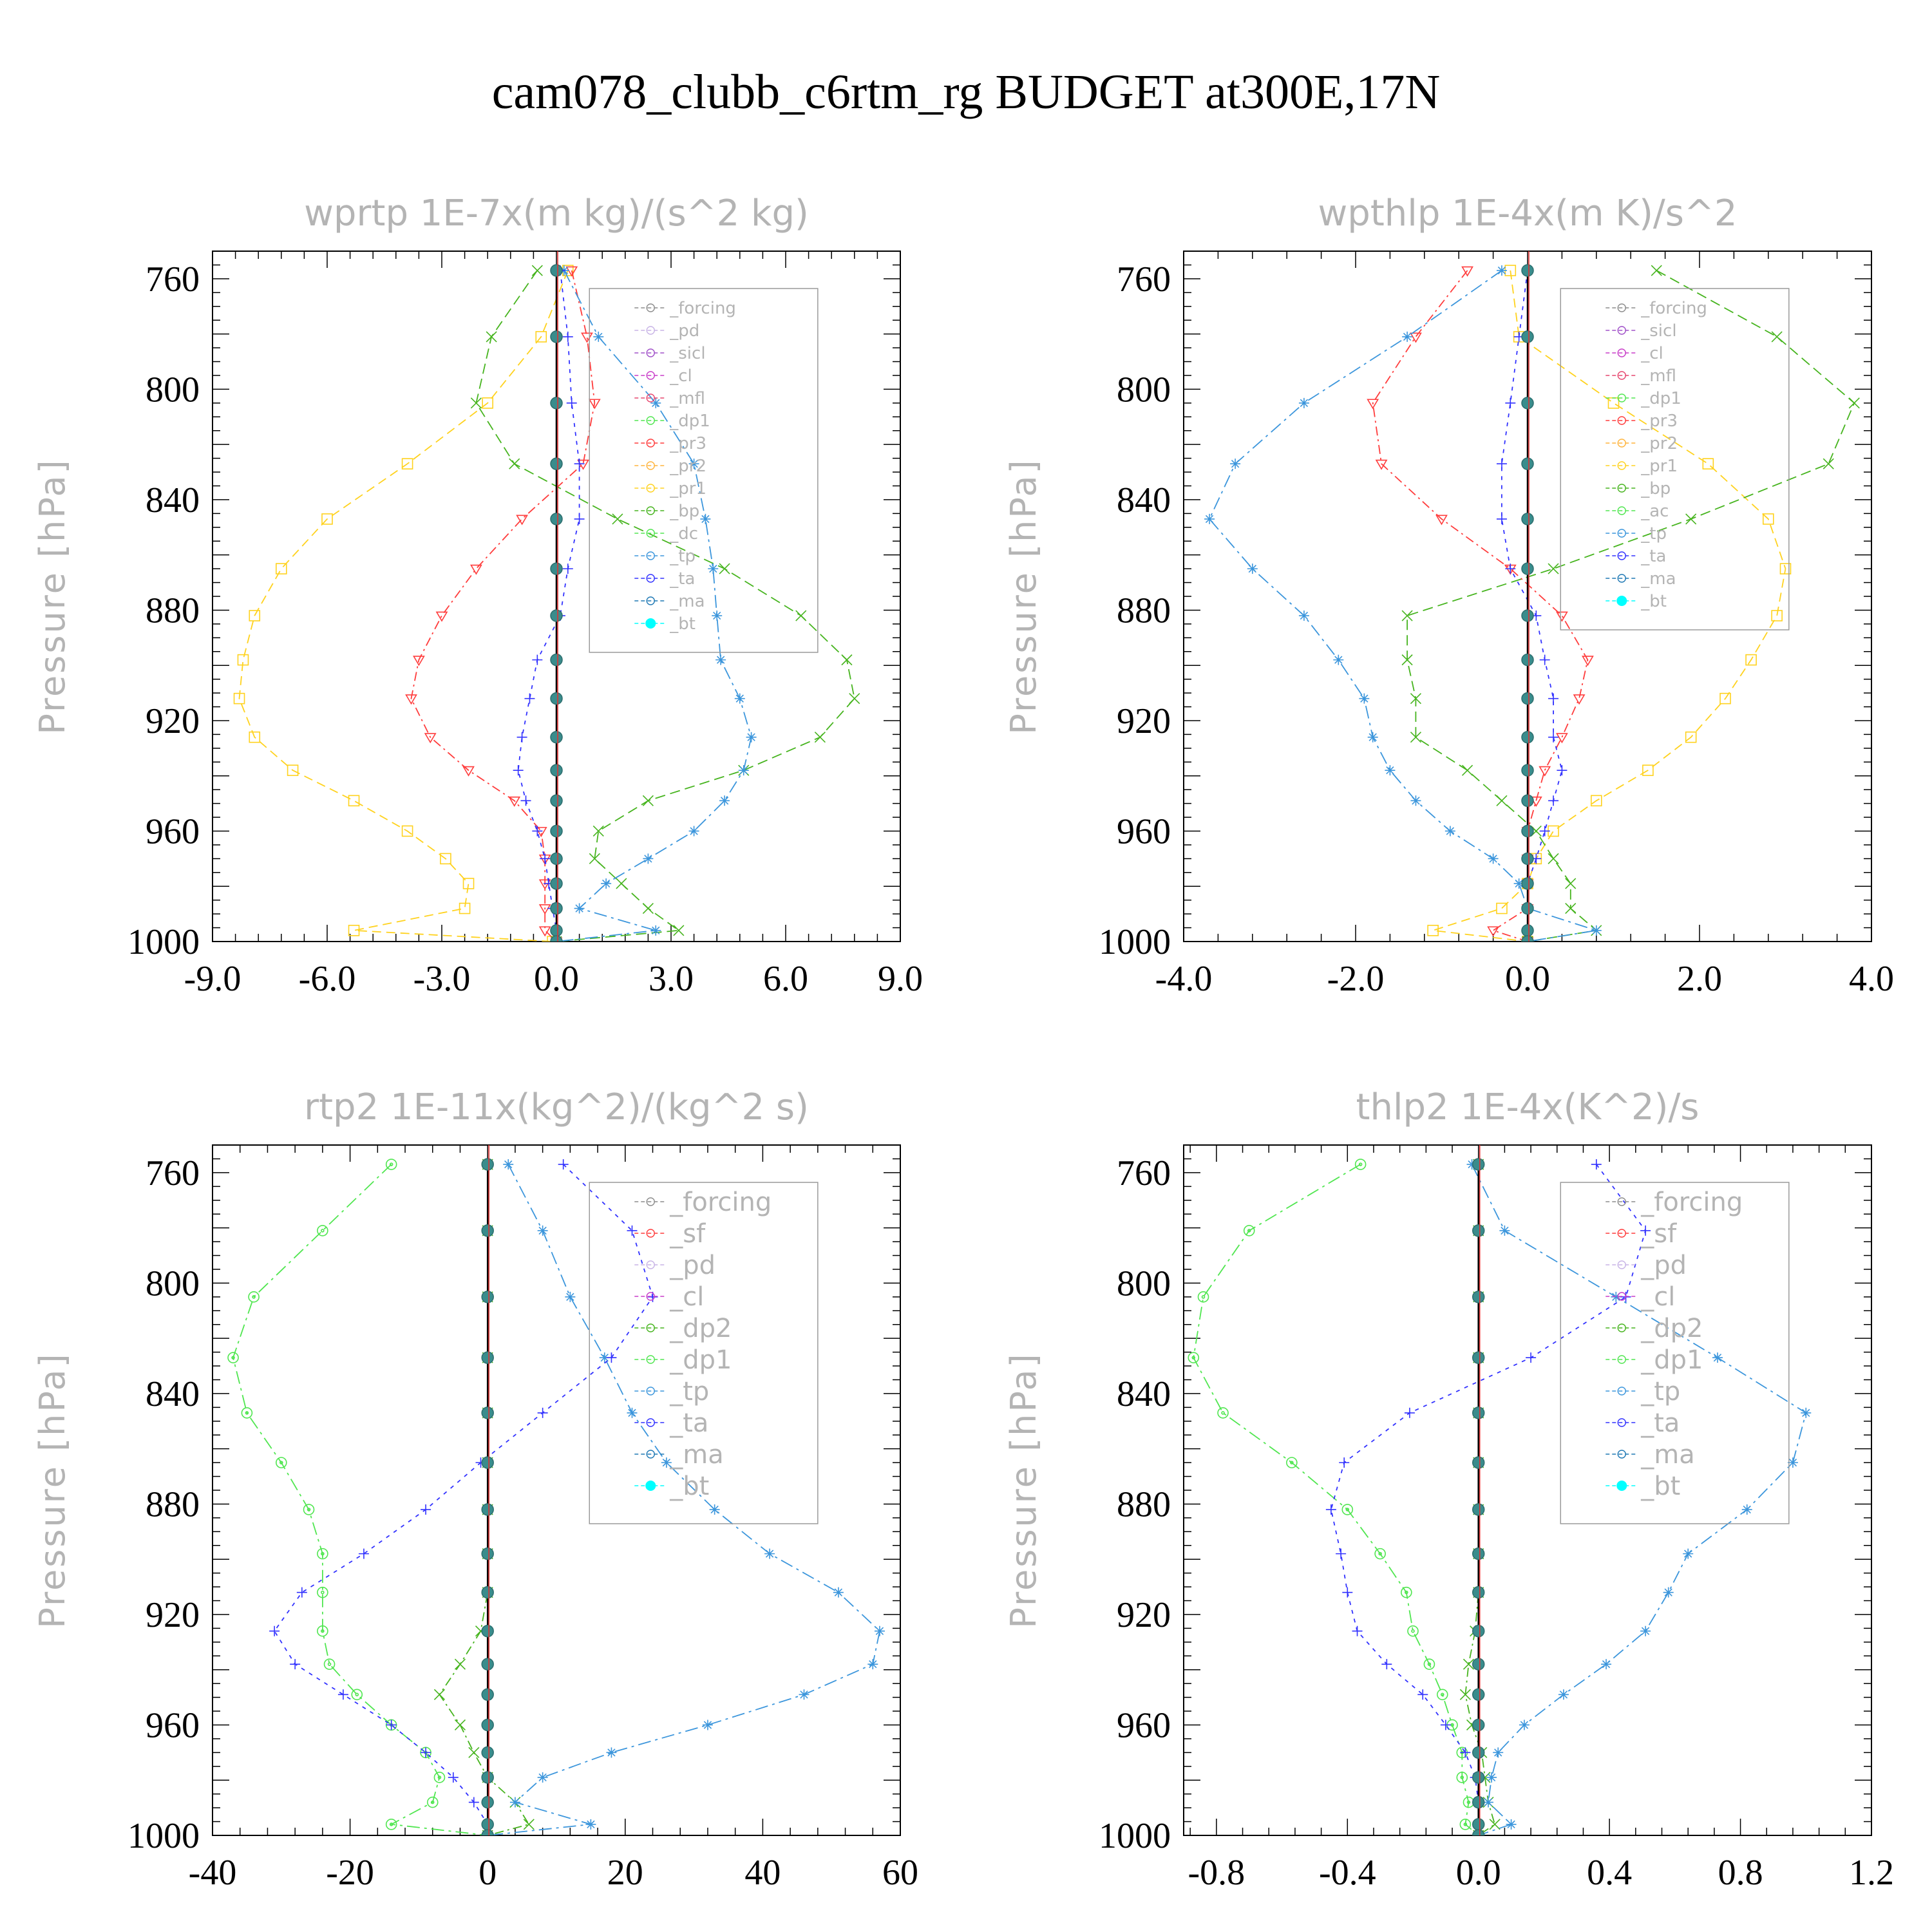  I want to click on x-tick-label: 60, so click(900, 1873).